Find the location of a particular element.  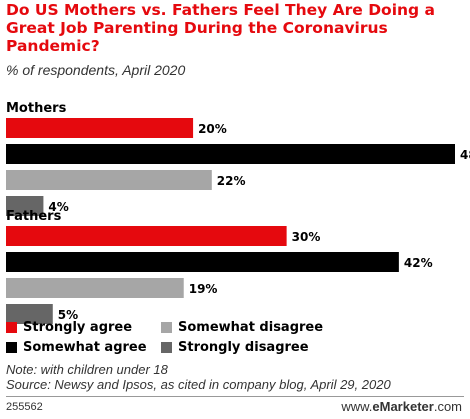

brand-logo: www.eMarketer.com is located at coordinates (401, 406).